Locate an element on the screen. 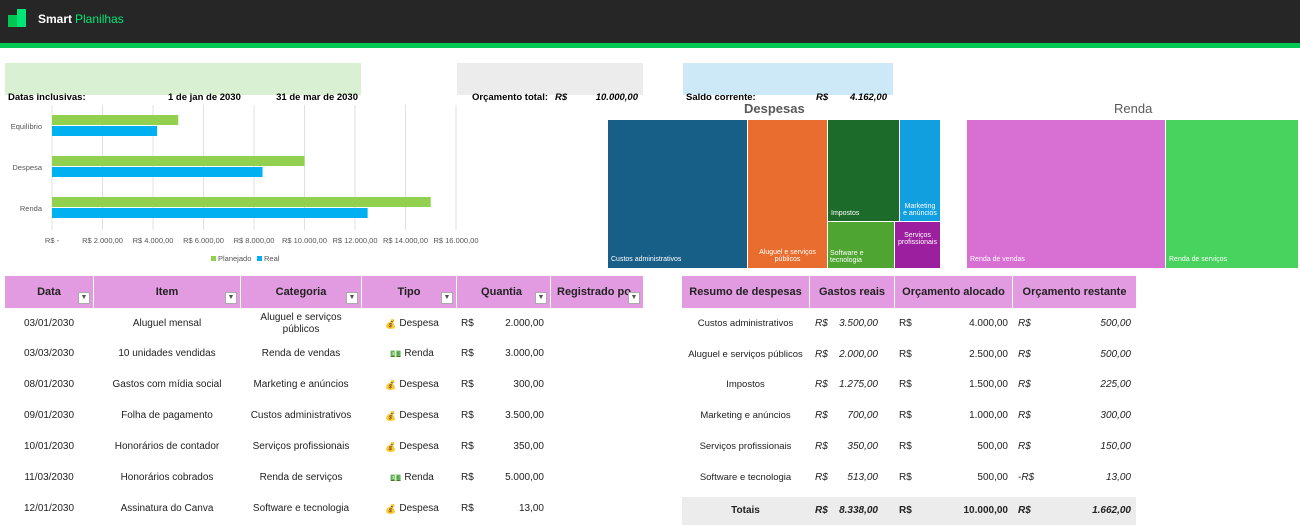  cell-category: Serviços profissionais is located at coordinates (301, 446).